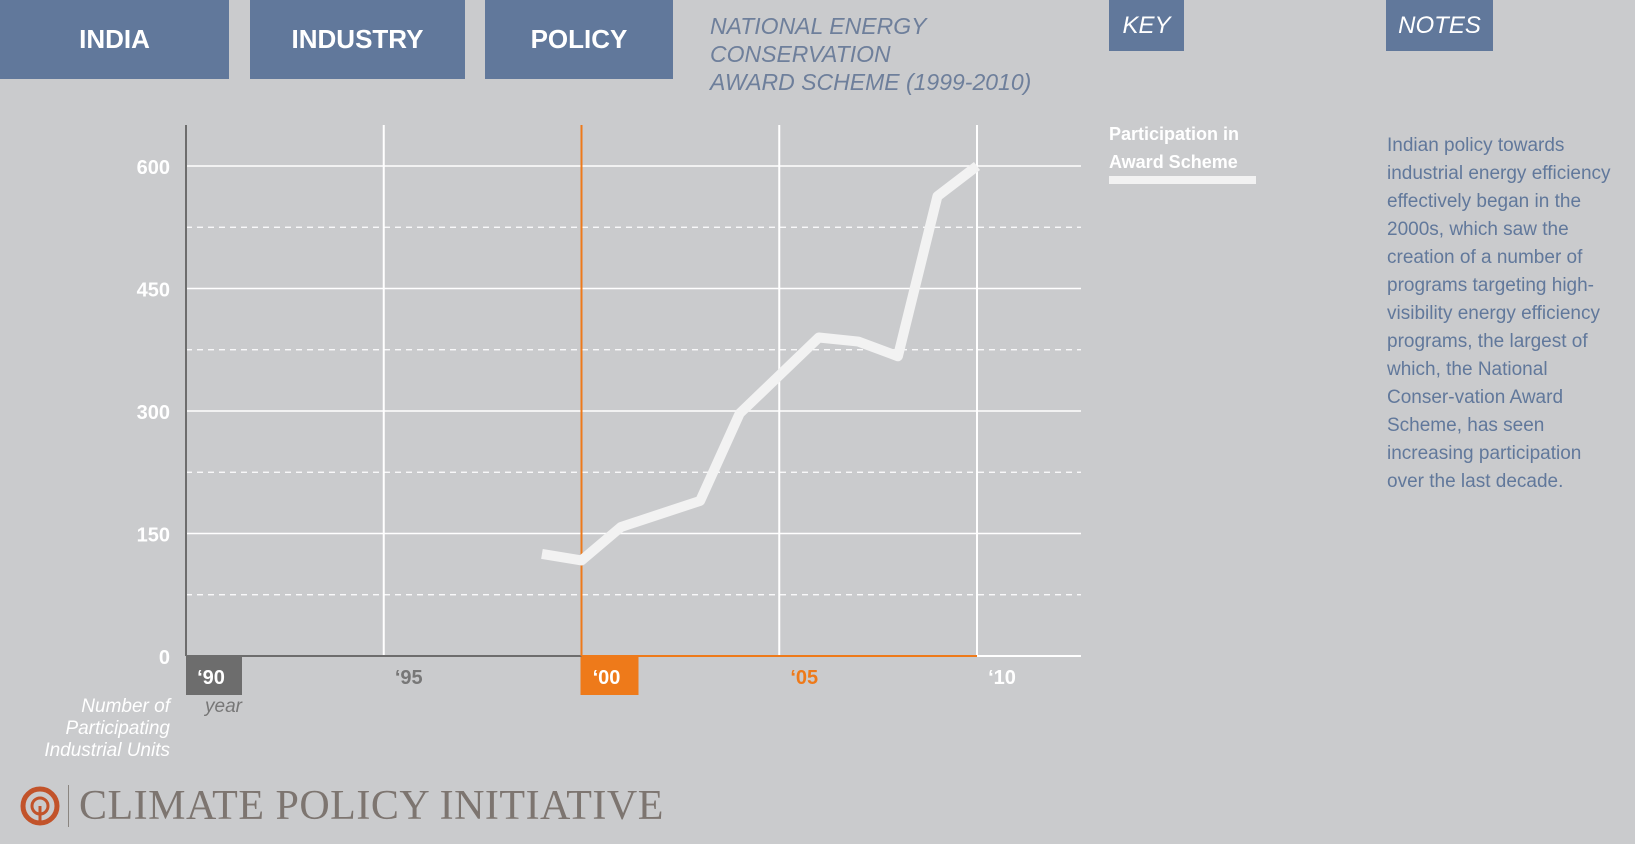  What do you see at coordinates (153, 291) in the screenshot?
I see `y-tick-label: 450` at bounding box center [153, 291].